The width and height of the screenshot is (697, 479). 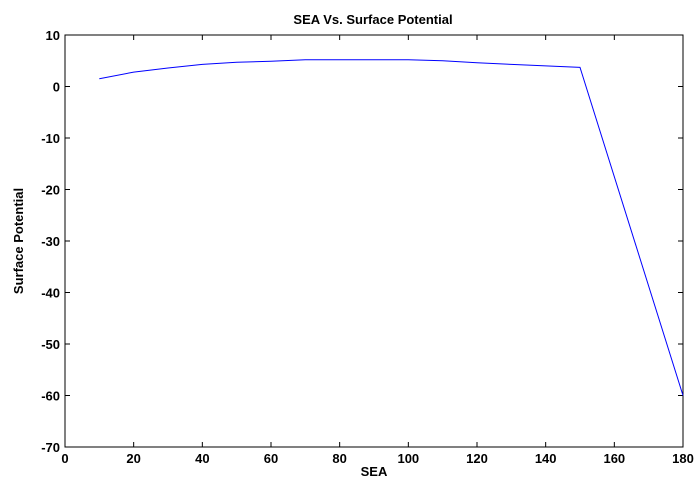 I want to click on y-axis-title: Surface Potential, so click(x=18, y=241).